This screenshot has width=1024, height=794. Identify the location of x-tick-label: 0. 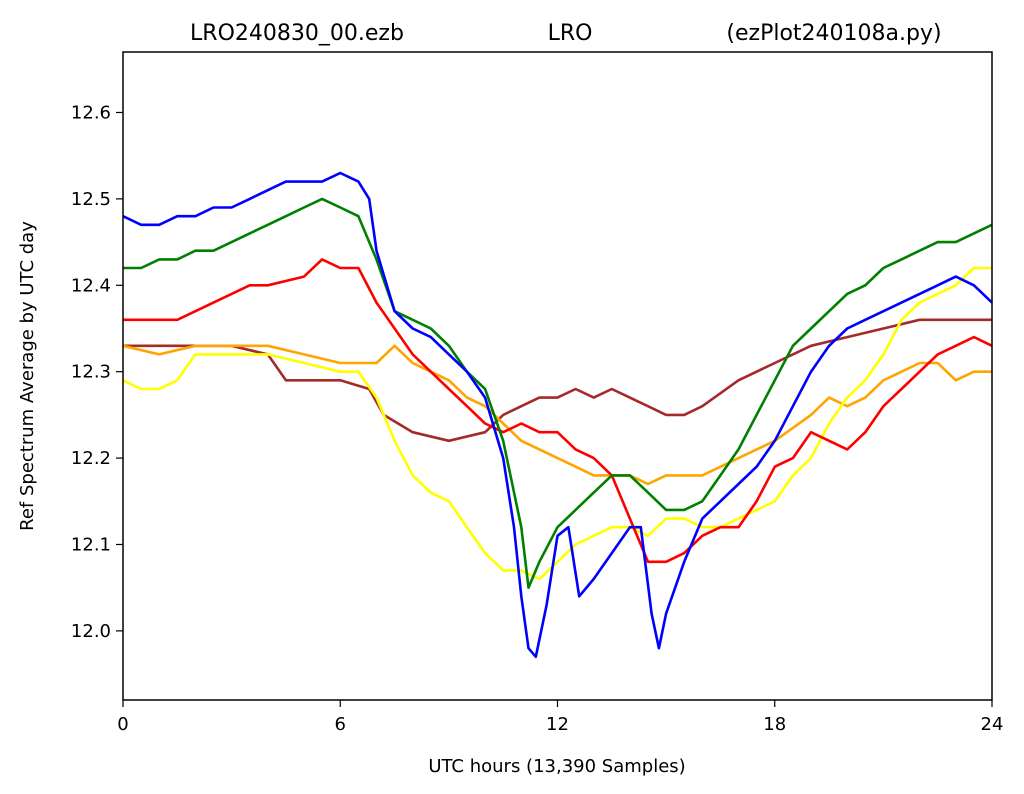
(122, 724).